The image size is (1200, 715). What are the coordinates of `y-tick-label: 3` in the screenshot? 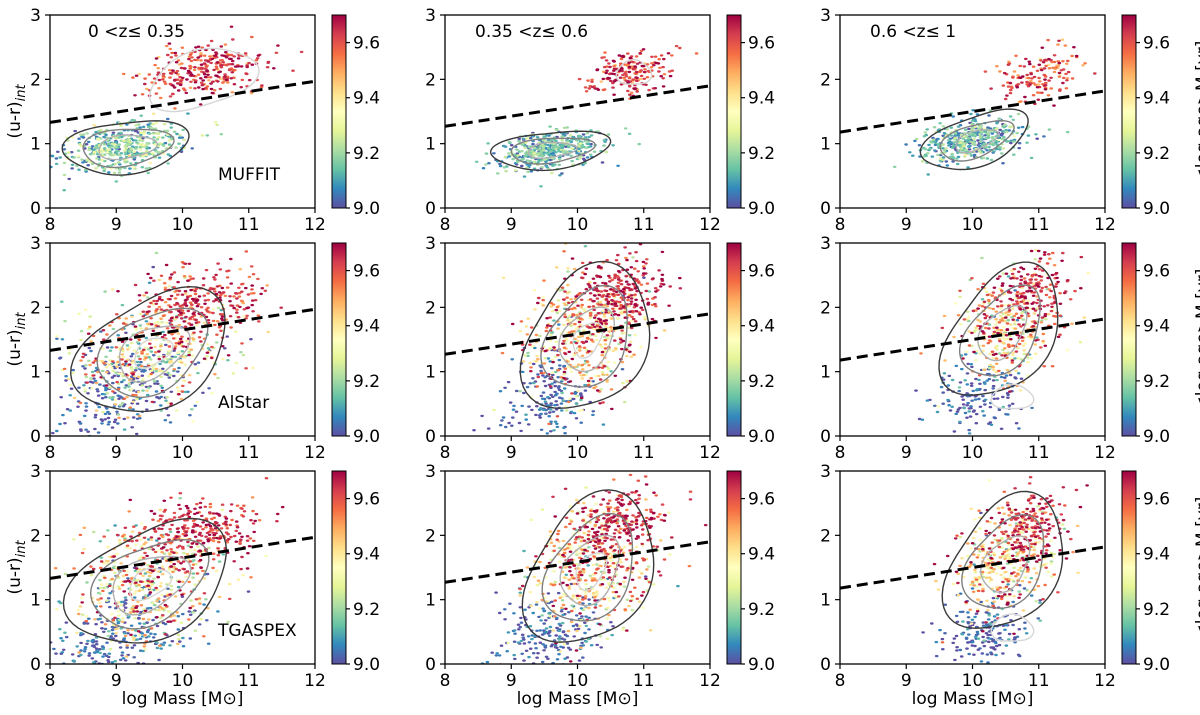 It's located at (825, 244).